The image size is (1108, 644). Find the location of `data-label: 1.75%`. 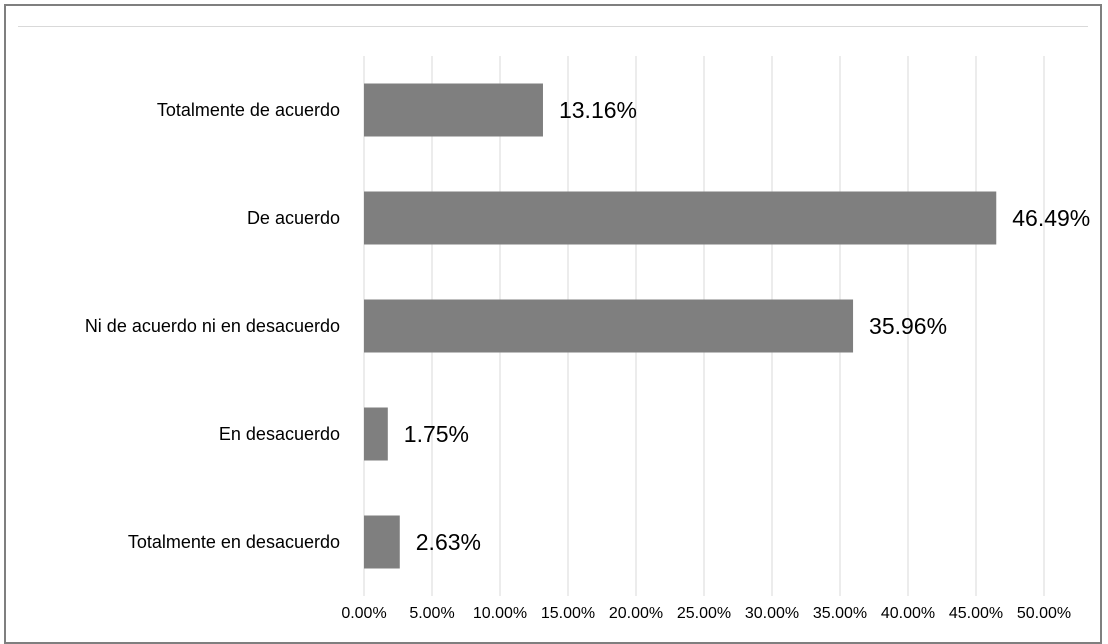

data-label: 1.75% is located at coordinates (436, 434).